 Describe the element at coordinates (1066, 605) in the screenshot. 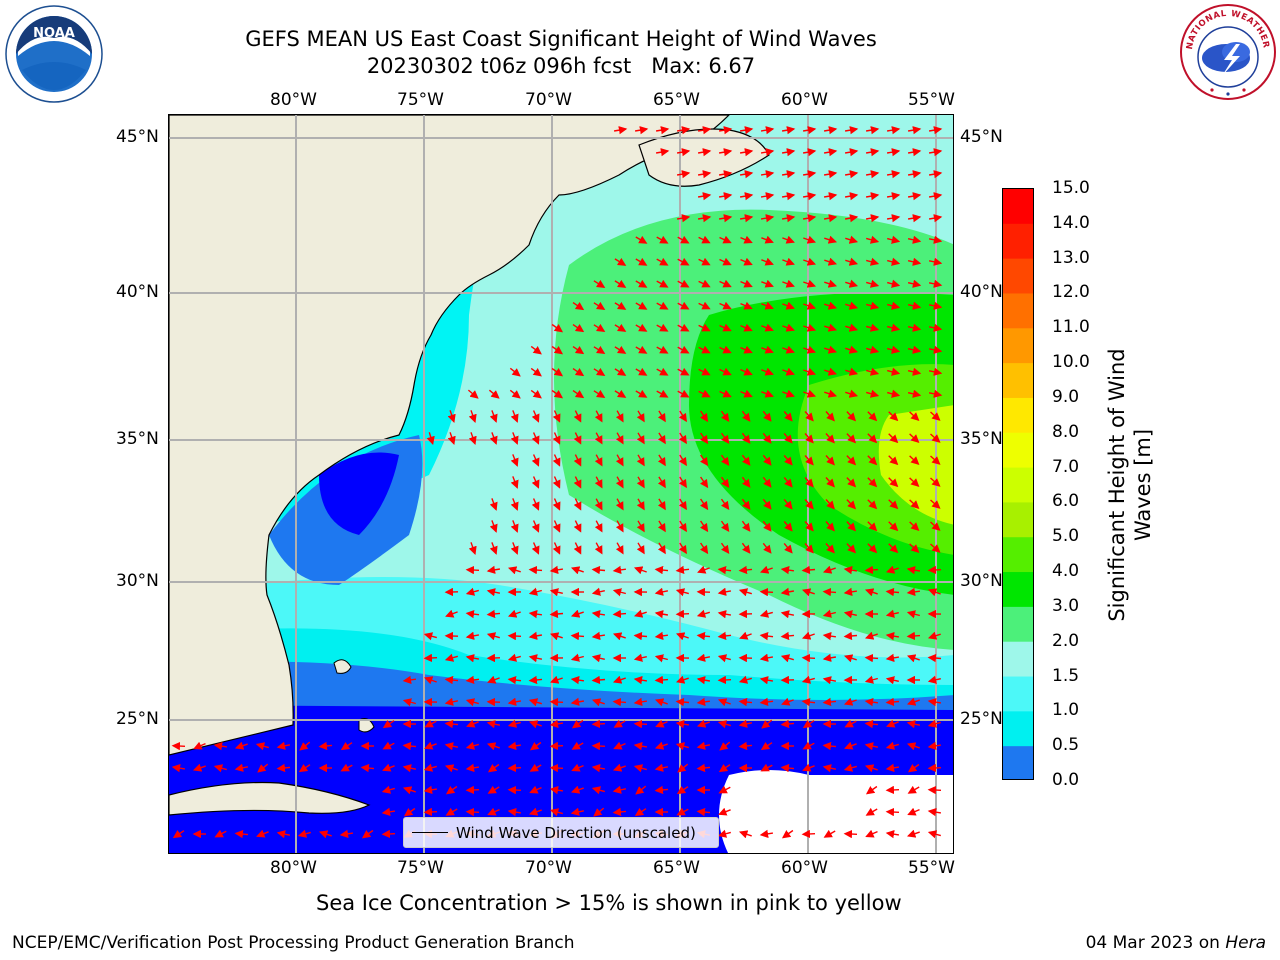

I see `colorbar-tick: 3.0` at that location.